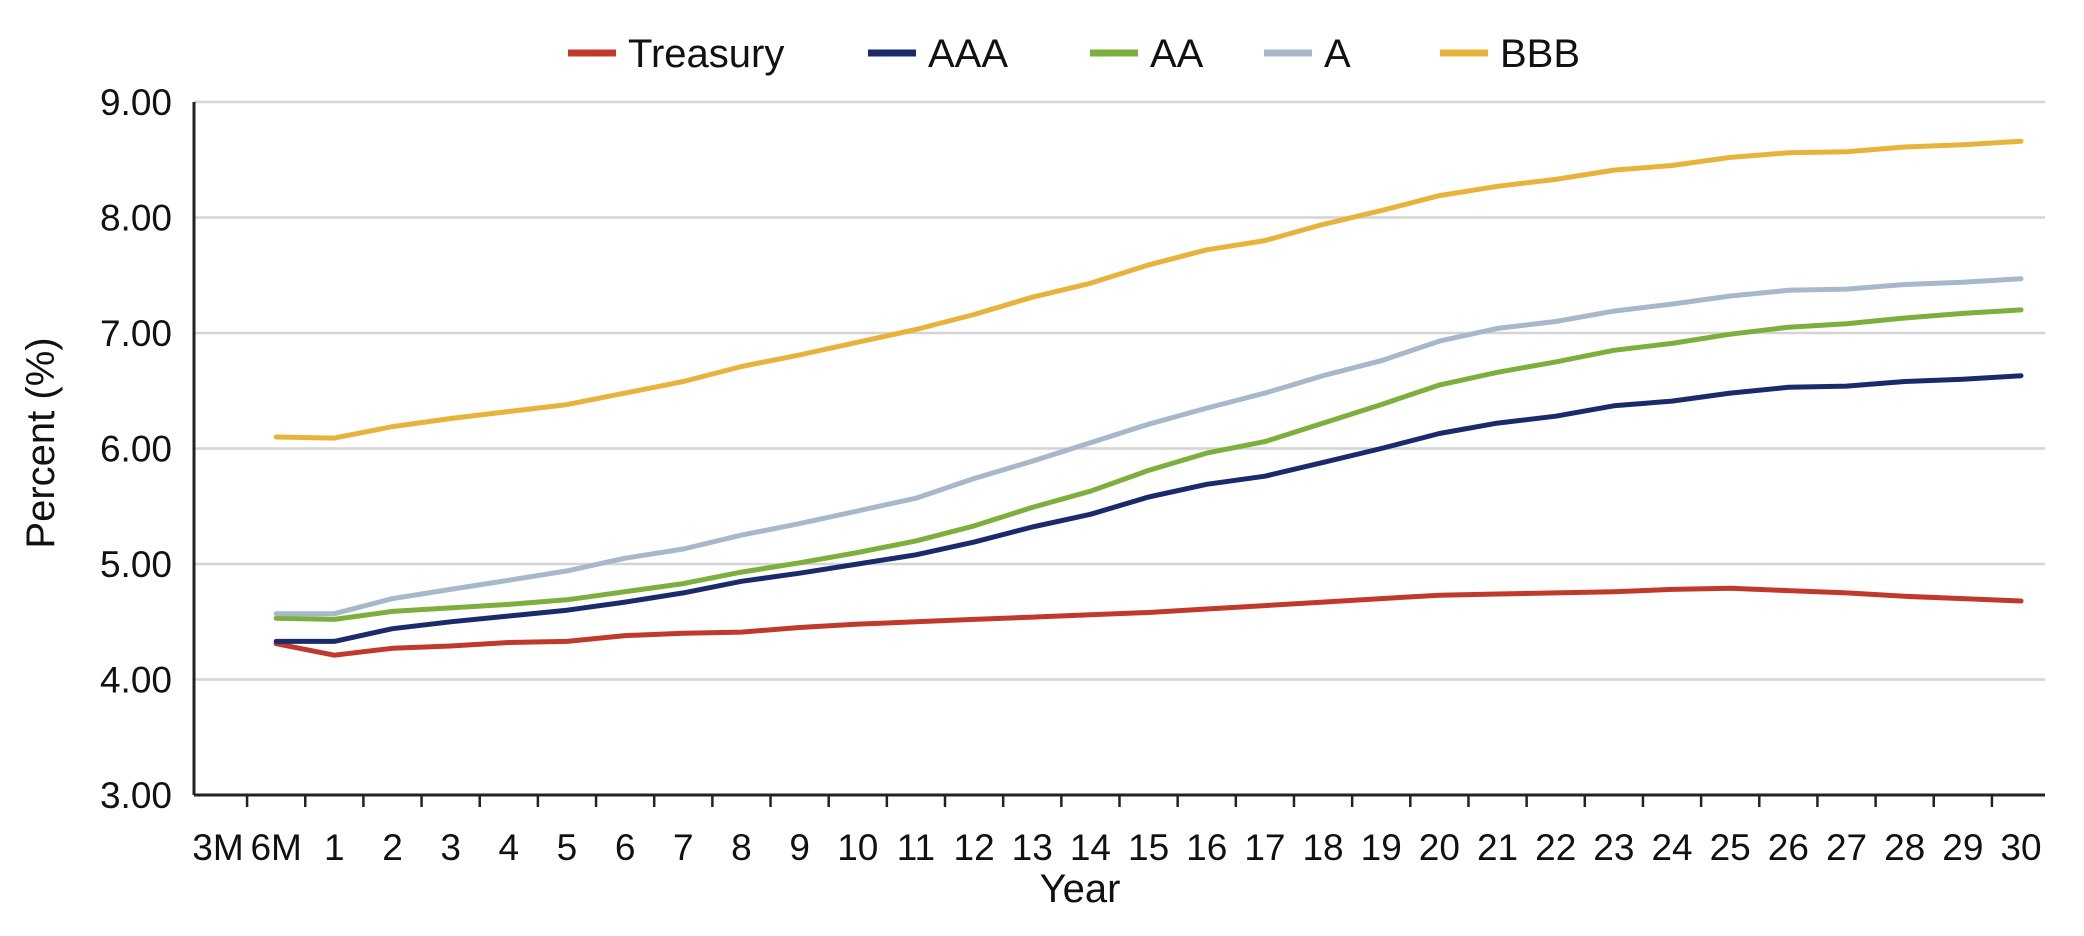  Describe the element at coordinates (1962, 847) in the screenshot. I see `x-tick-label-29: 29` at that location.